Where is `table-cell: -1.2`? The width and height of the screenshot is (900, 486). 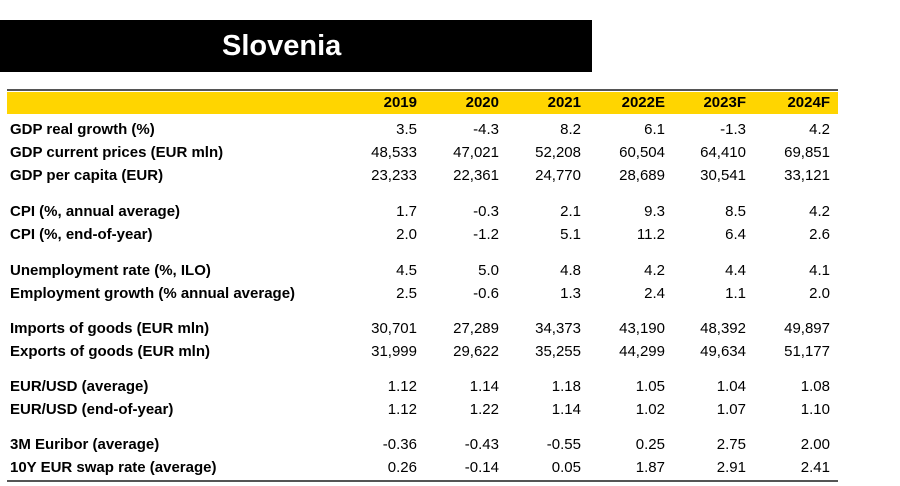 table-cell: -1.2 is located at coordinates (486, 234).